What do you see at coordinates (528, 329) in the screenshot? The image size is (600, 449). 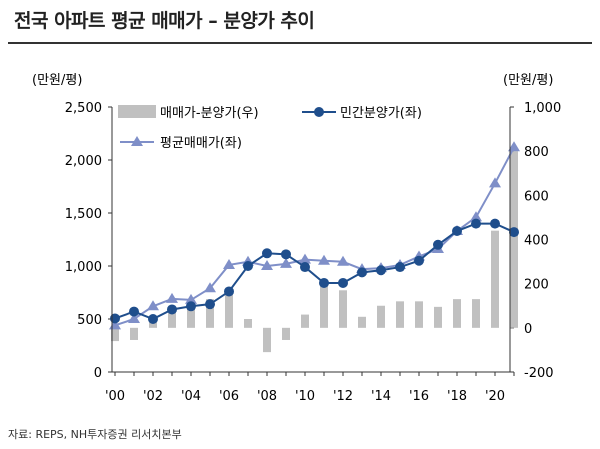 I see `right-tick-label: 0` at bounding box center [528, 329].